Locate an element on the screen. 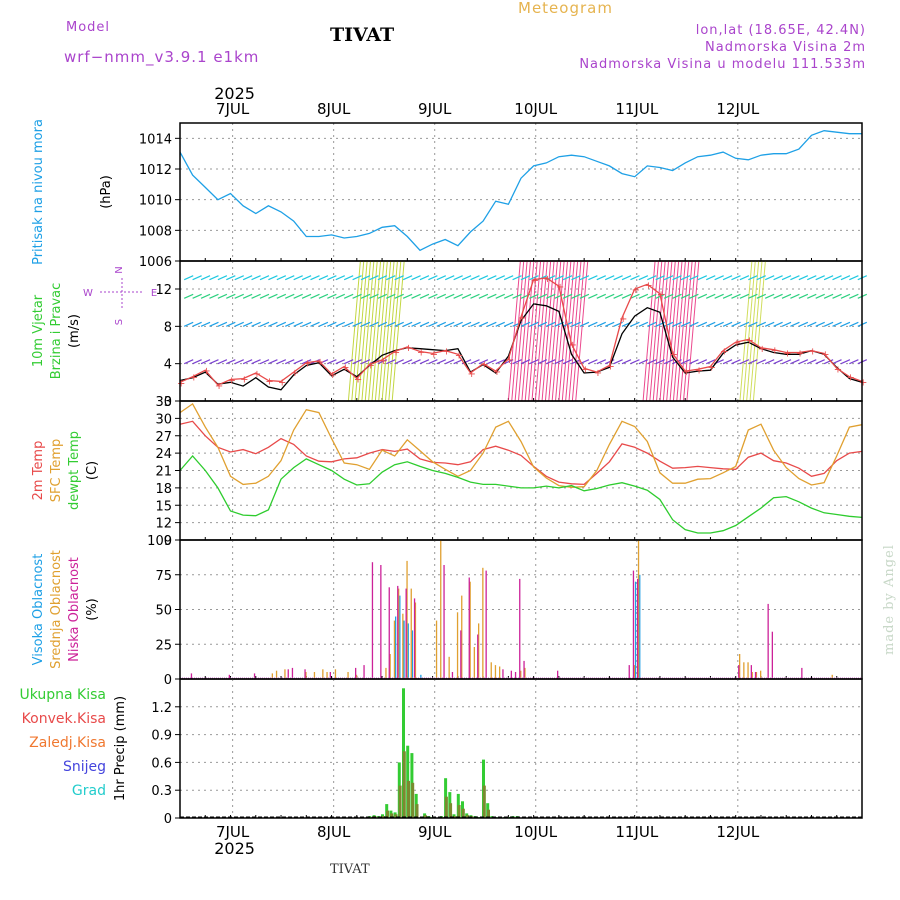 The width and height of the screenshot is (900, 900). compass-n-label: N is located at coordinates (119, 269).